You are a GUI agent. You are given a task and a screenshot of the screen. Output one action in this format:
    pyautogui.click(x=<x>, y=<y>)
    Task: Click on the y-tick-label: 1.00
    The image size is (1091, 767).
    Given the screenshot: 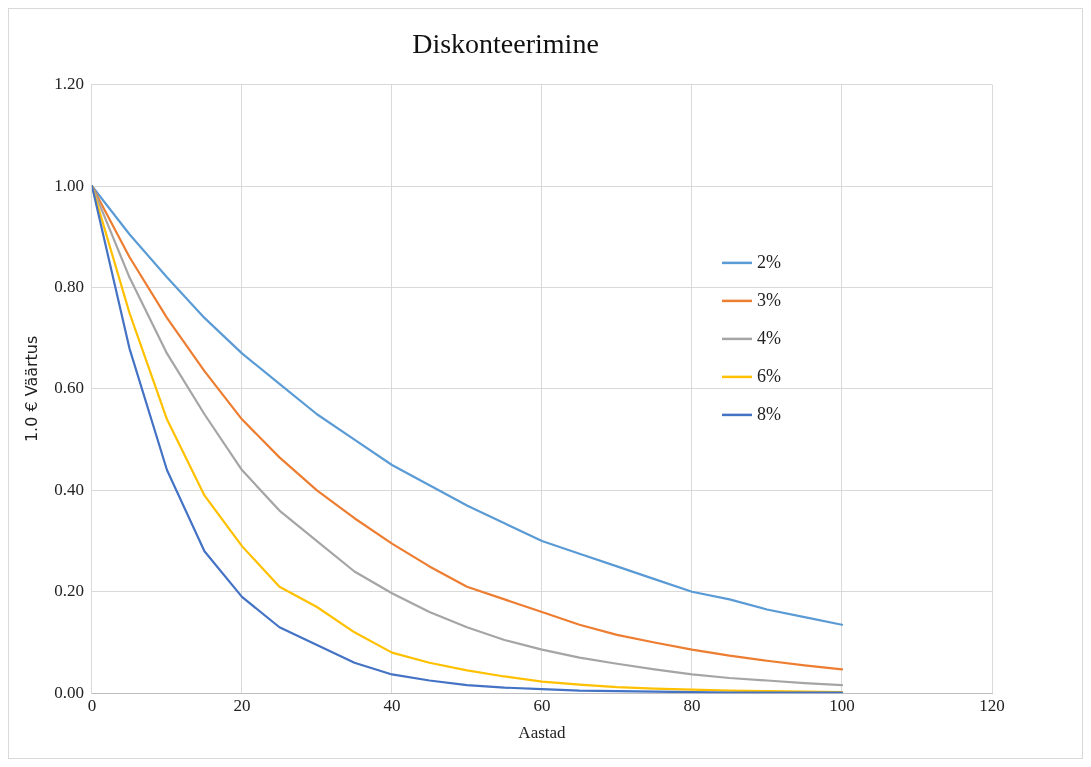 What is the action you would take?
    pyautogui.click(x=69, y=185)
    